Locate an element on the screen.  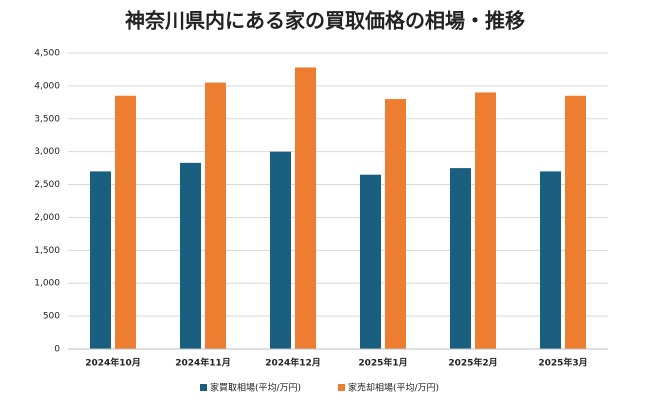
y-tick-label: 1,500 is located at coordinates (47, 251).